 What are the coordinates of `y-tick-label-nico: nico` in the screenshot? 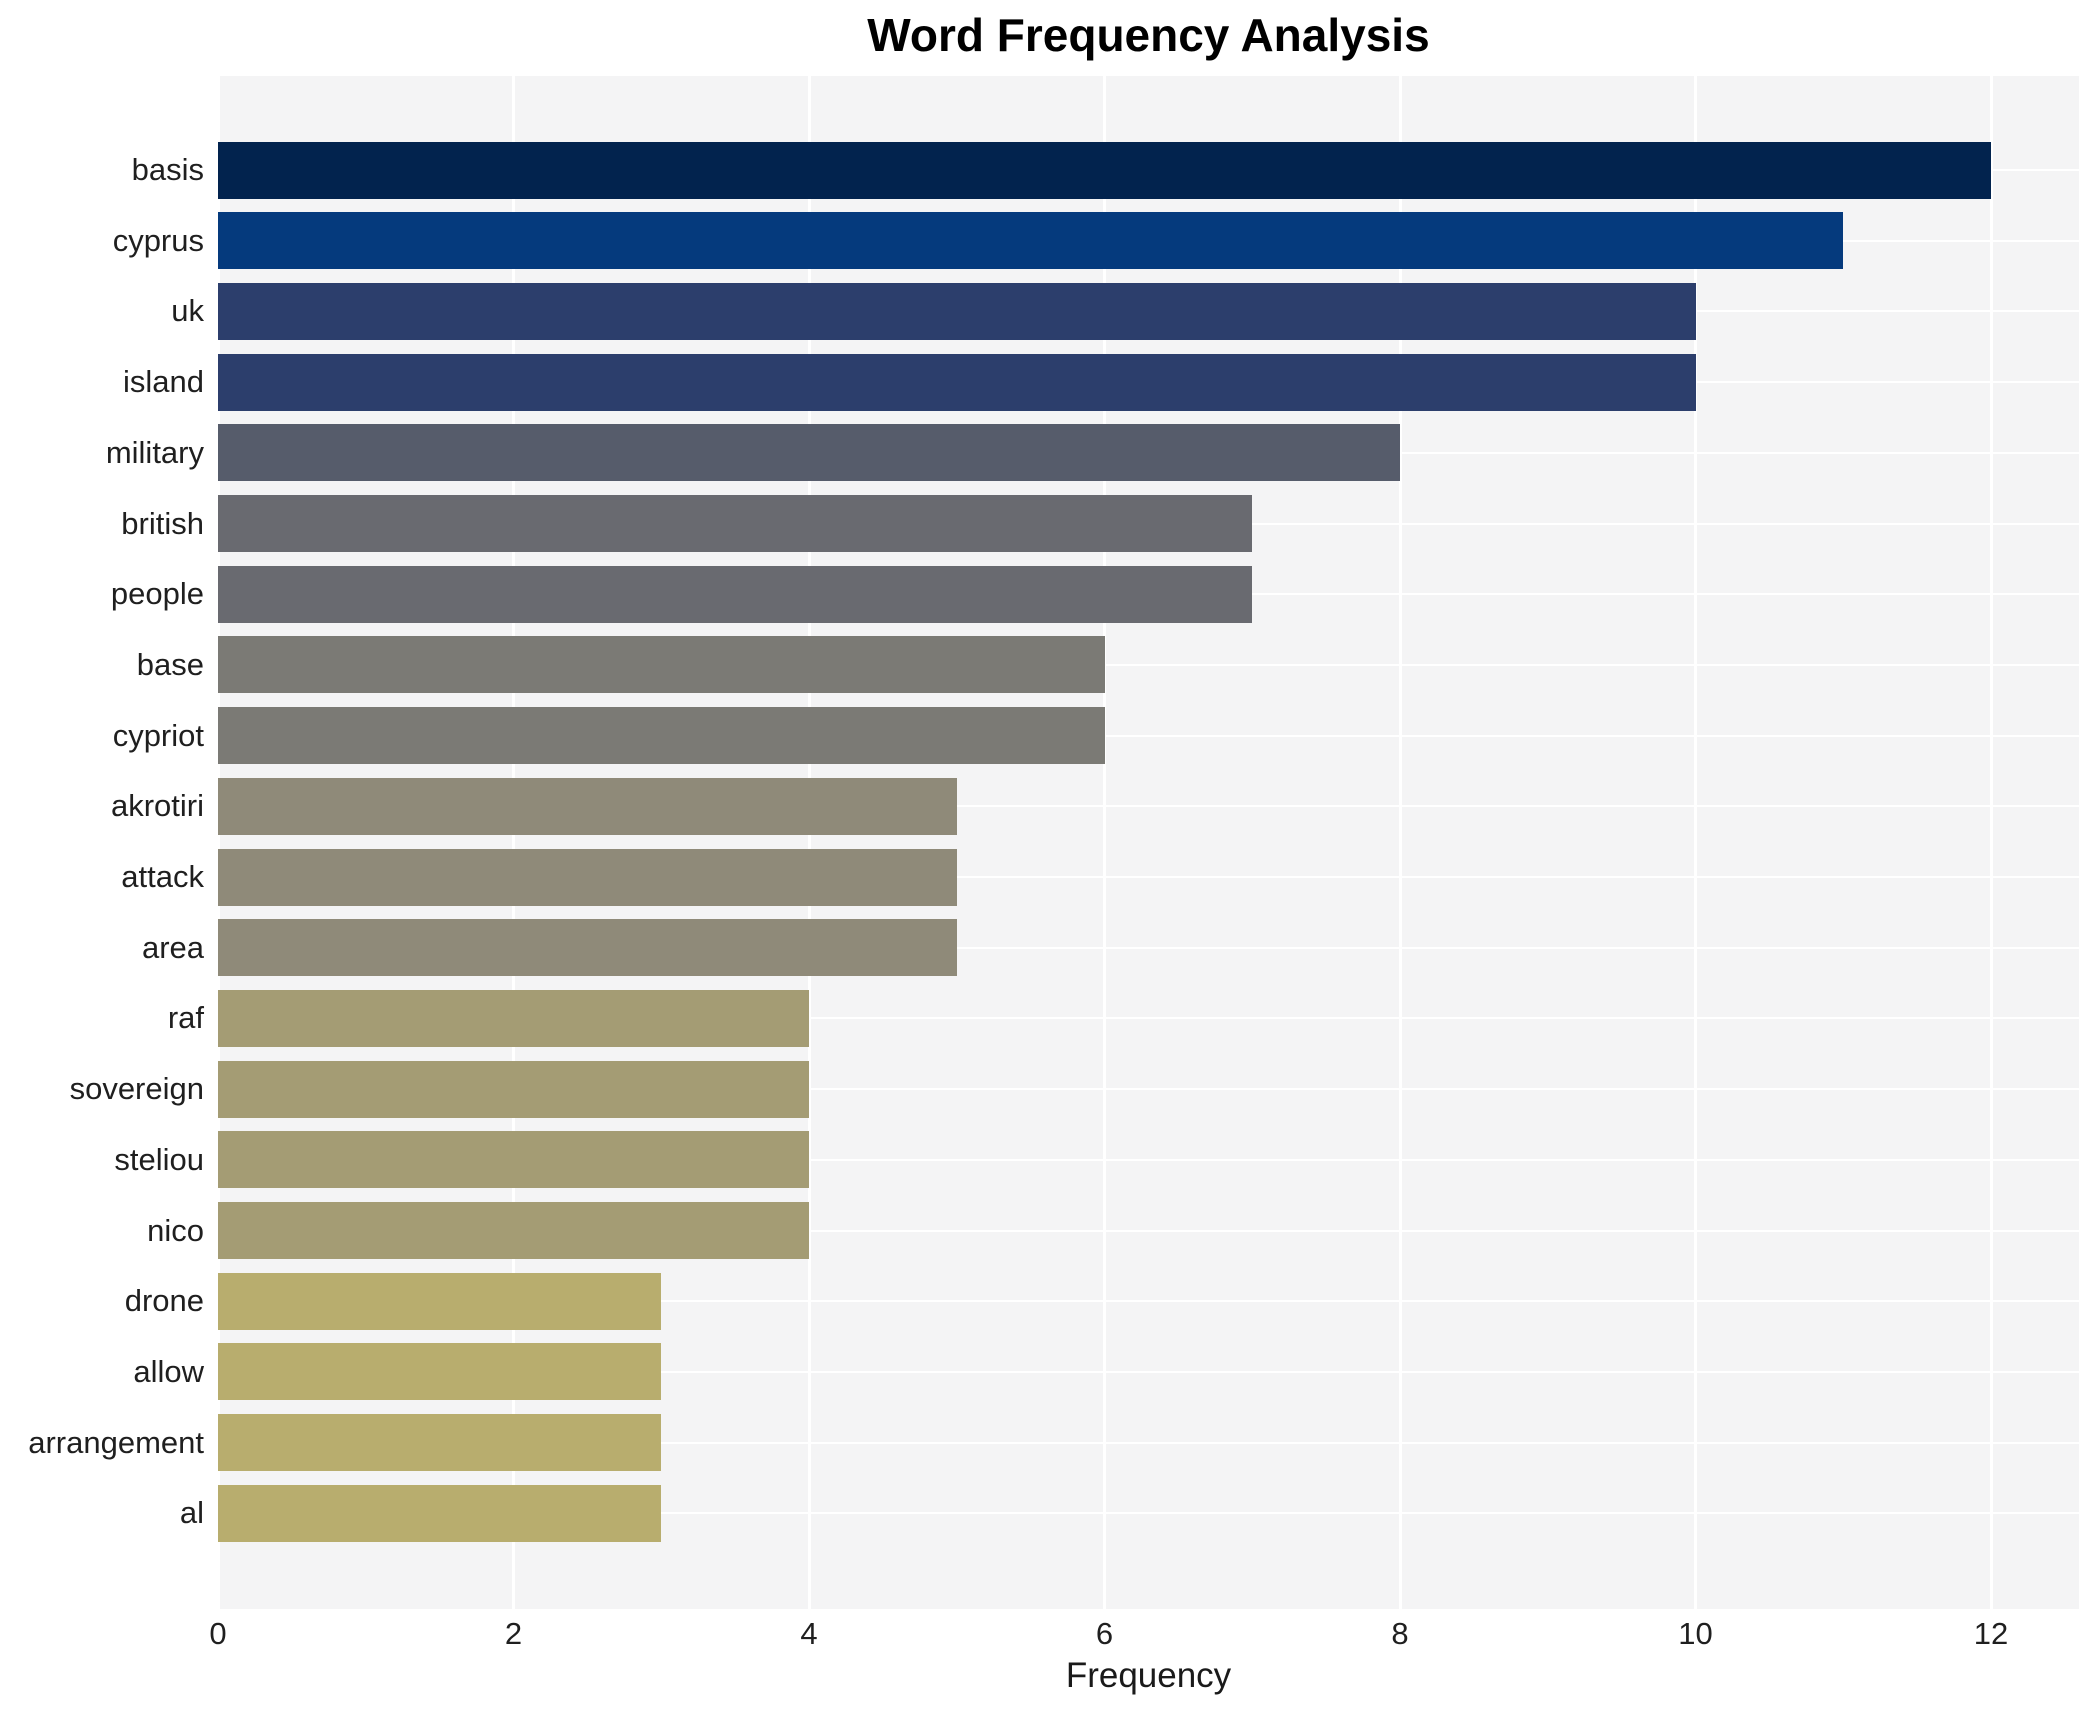 It's located at (175, 1230).